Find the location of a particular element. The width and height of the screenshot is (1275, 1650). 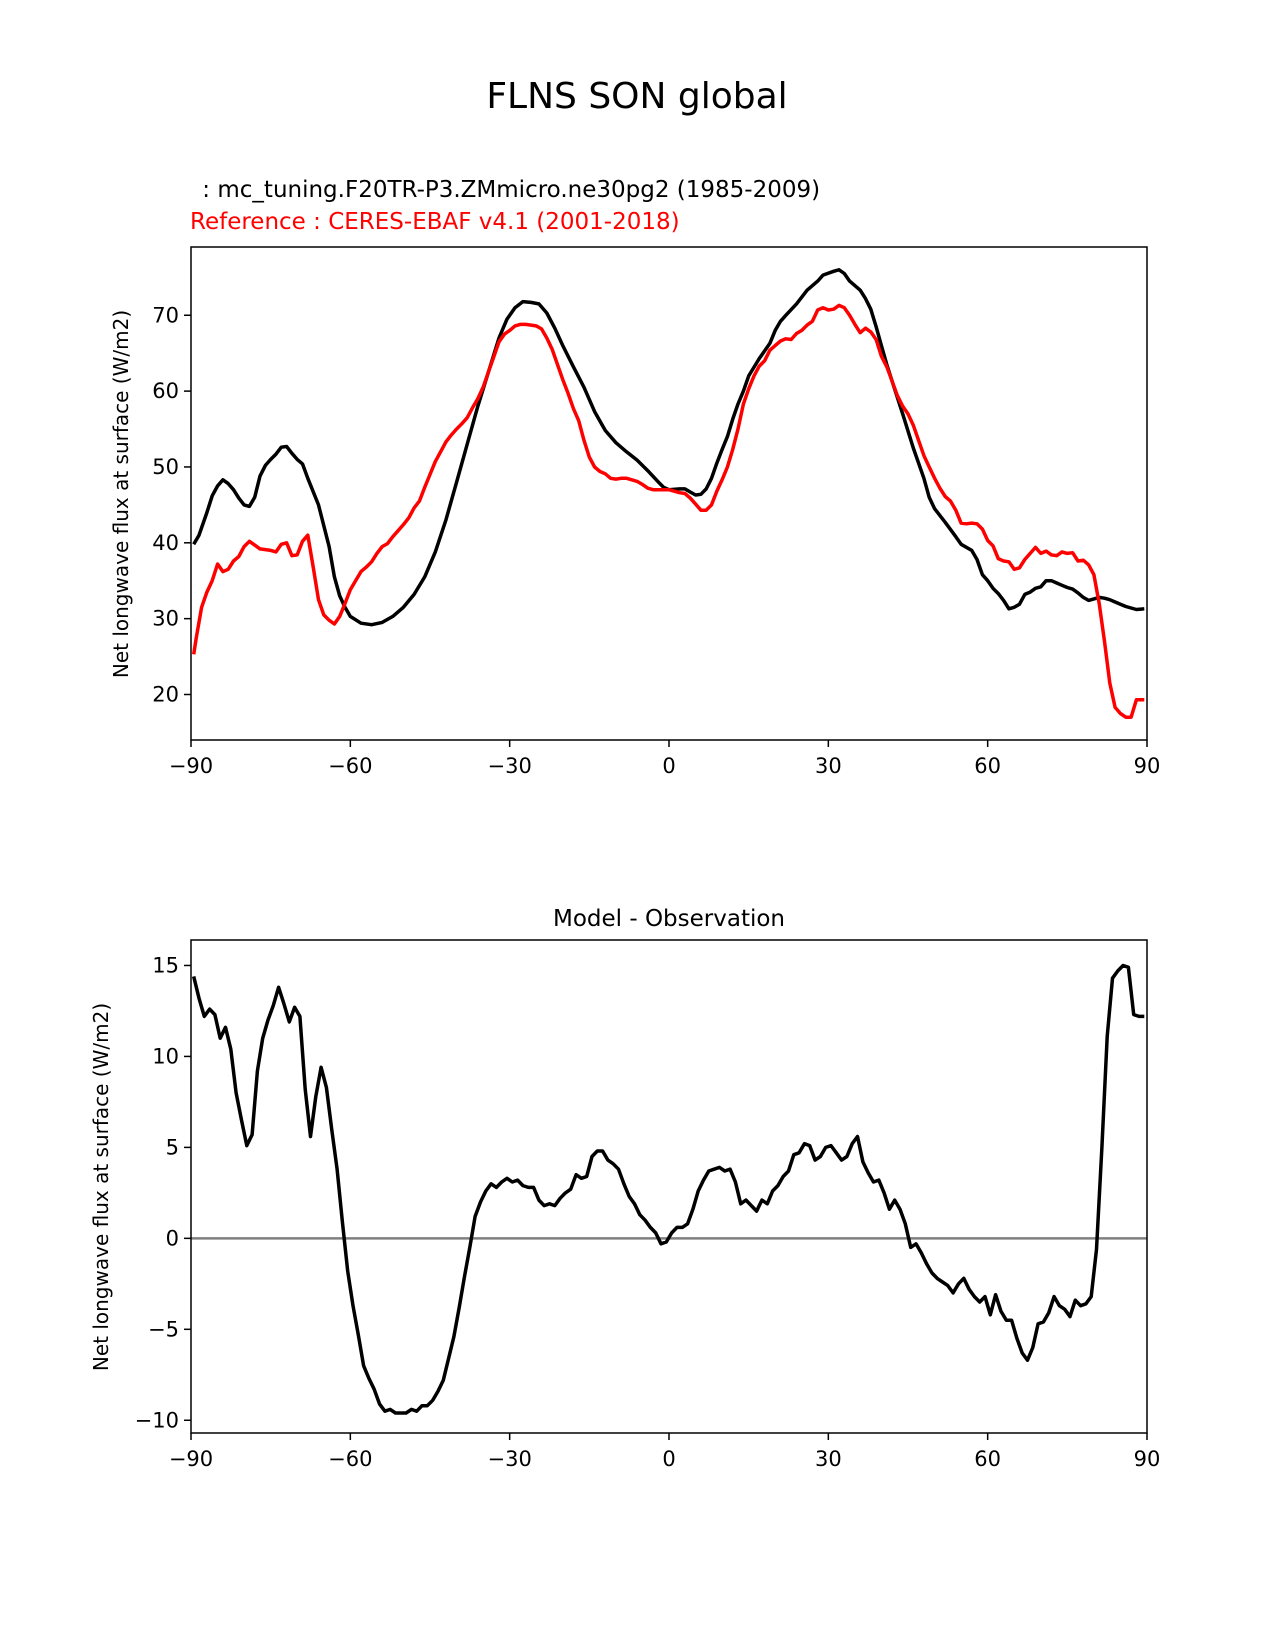

y-tick-label: 40 is located at coordinates (165, 543).